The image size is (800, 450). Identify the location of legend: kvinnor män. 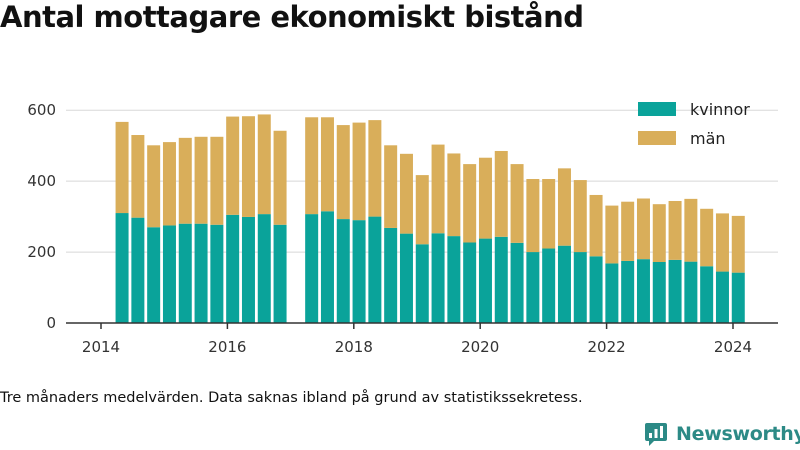
(694, 124).